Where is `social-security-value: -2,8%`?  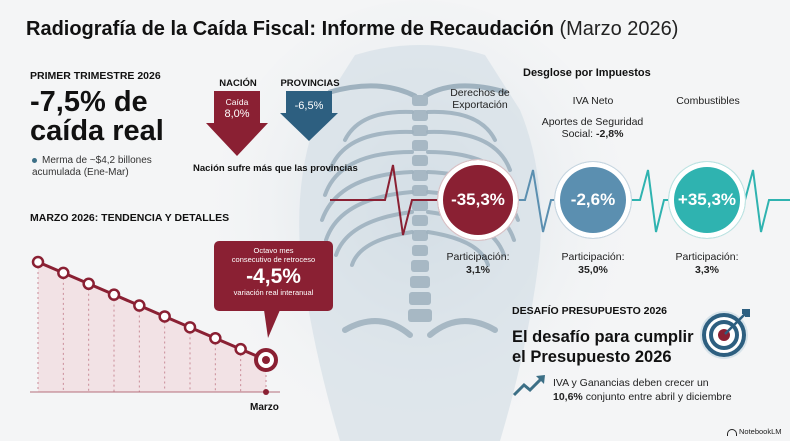 social-security-value: -2,8% is located at coordinates (610, 134).